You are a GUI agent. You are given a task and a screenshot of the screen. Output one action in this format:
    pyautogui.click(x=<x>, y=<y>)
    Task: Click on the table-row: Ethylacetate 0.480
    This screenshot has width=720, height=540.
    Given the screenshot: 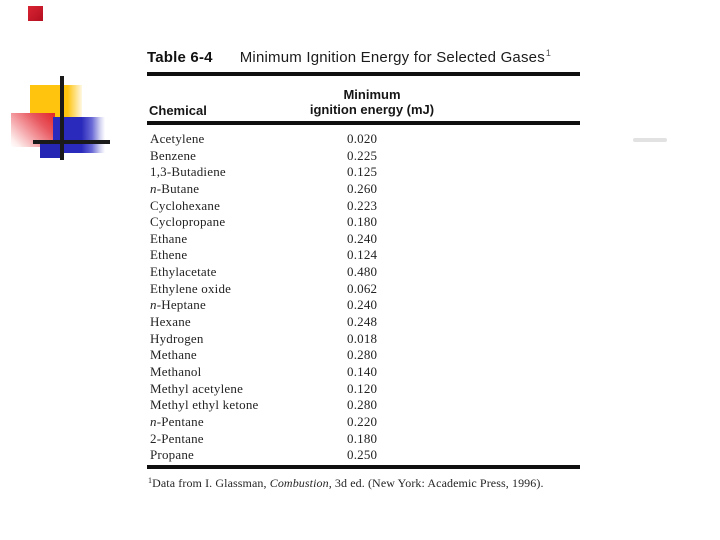 What is the action you would take?
    pyautogui.click(x=363, y=272)
    